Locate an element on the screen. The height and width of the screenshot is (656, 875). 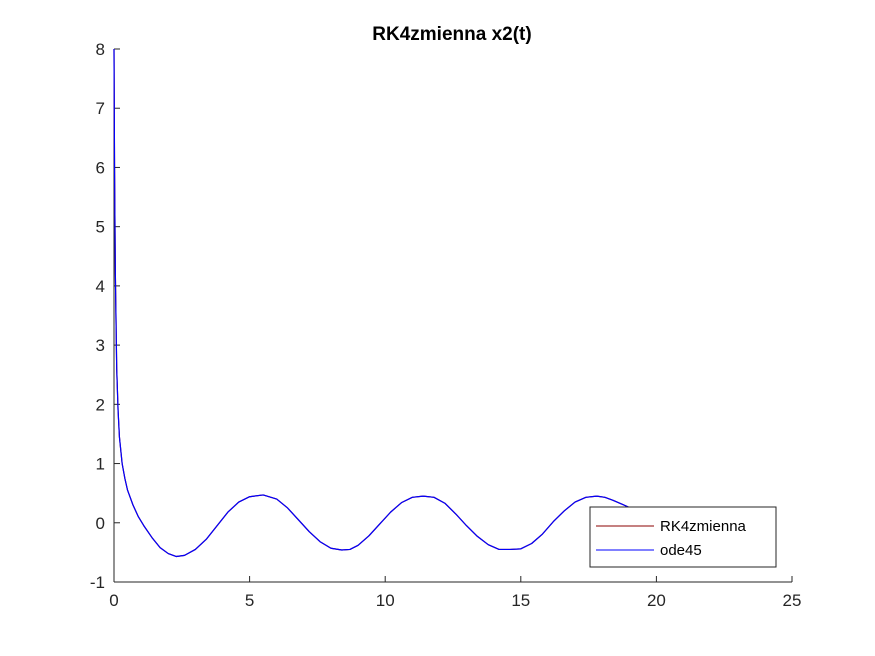
y-tick-label: 0 is located at coordinates (100, 523).